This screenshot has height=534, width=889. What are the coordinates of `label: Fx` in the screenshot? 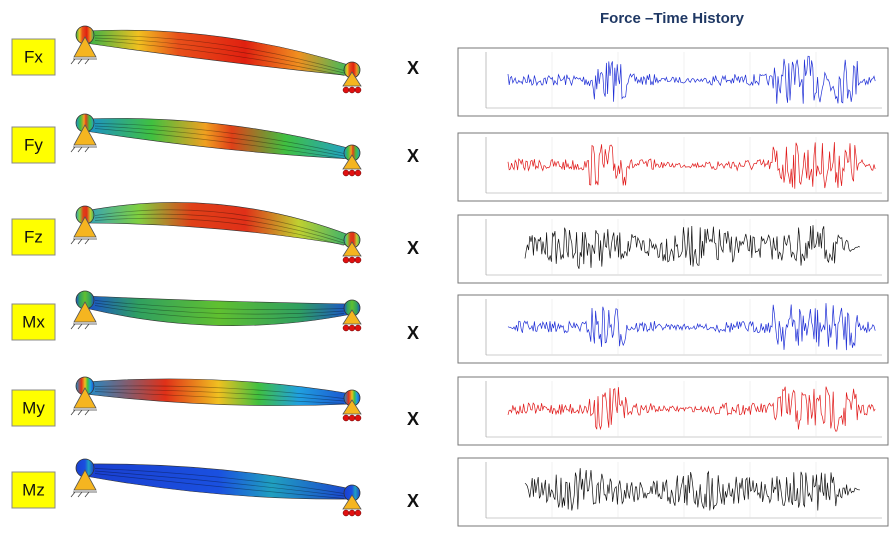 It's located at (33, 56).